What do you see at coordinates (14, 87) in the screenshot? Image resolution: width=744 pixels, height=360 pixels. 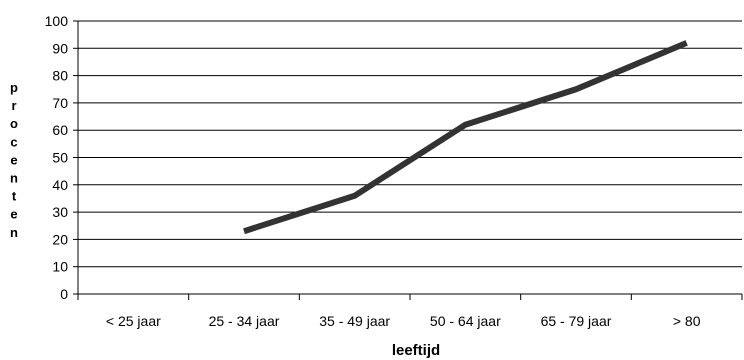 I see `y-axis-label-char: p` at bounding box center [14, 87].